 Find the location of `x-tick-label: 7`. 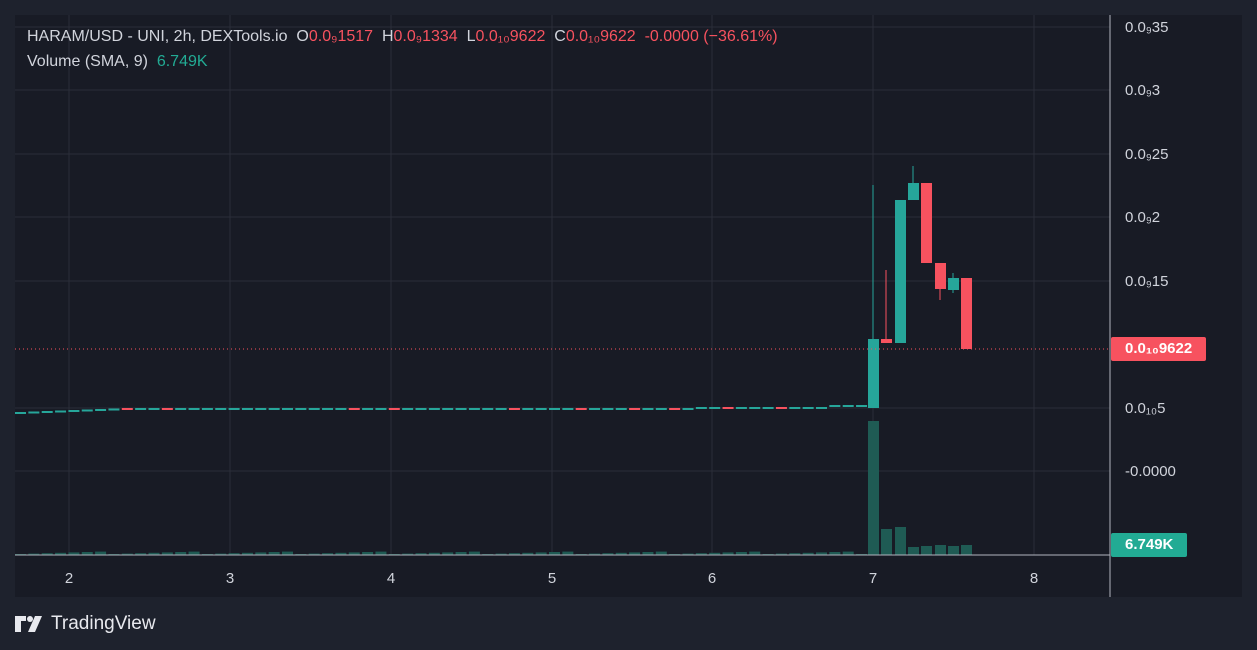

x-tick-label: 7 is located at coordinates (873, 578).